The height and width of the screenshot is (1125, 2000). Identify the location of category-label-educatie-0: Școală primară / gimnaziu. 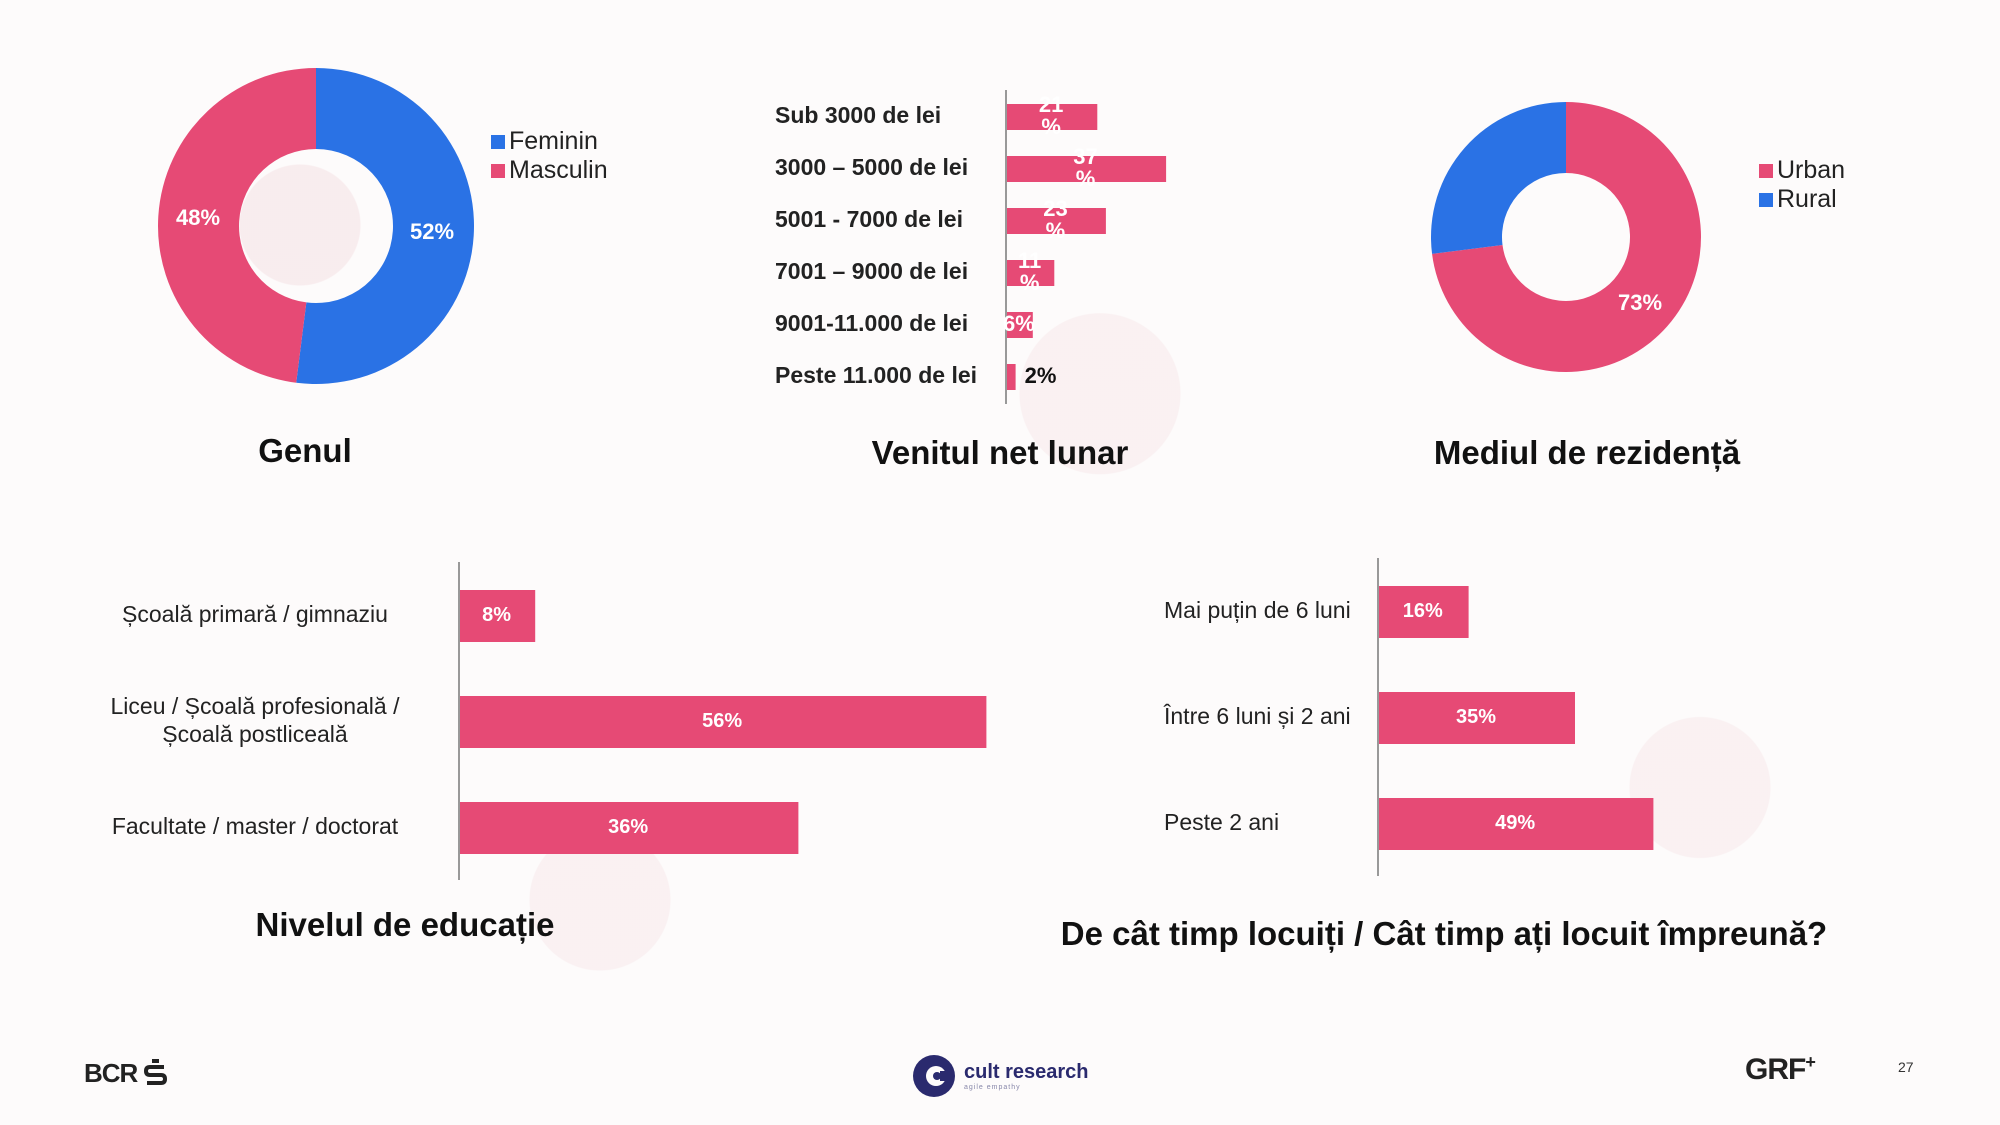
(255, 614).